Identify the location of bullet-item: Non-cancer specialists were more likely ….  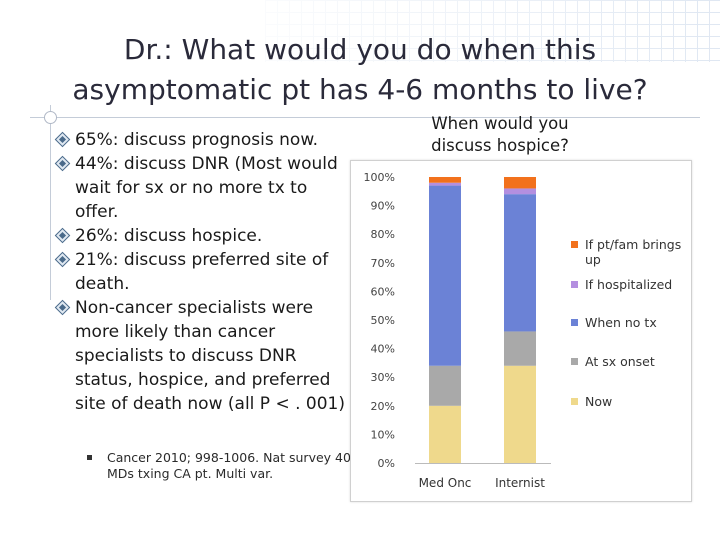
(204, 356).